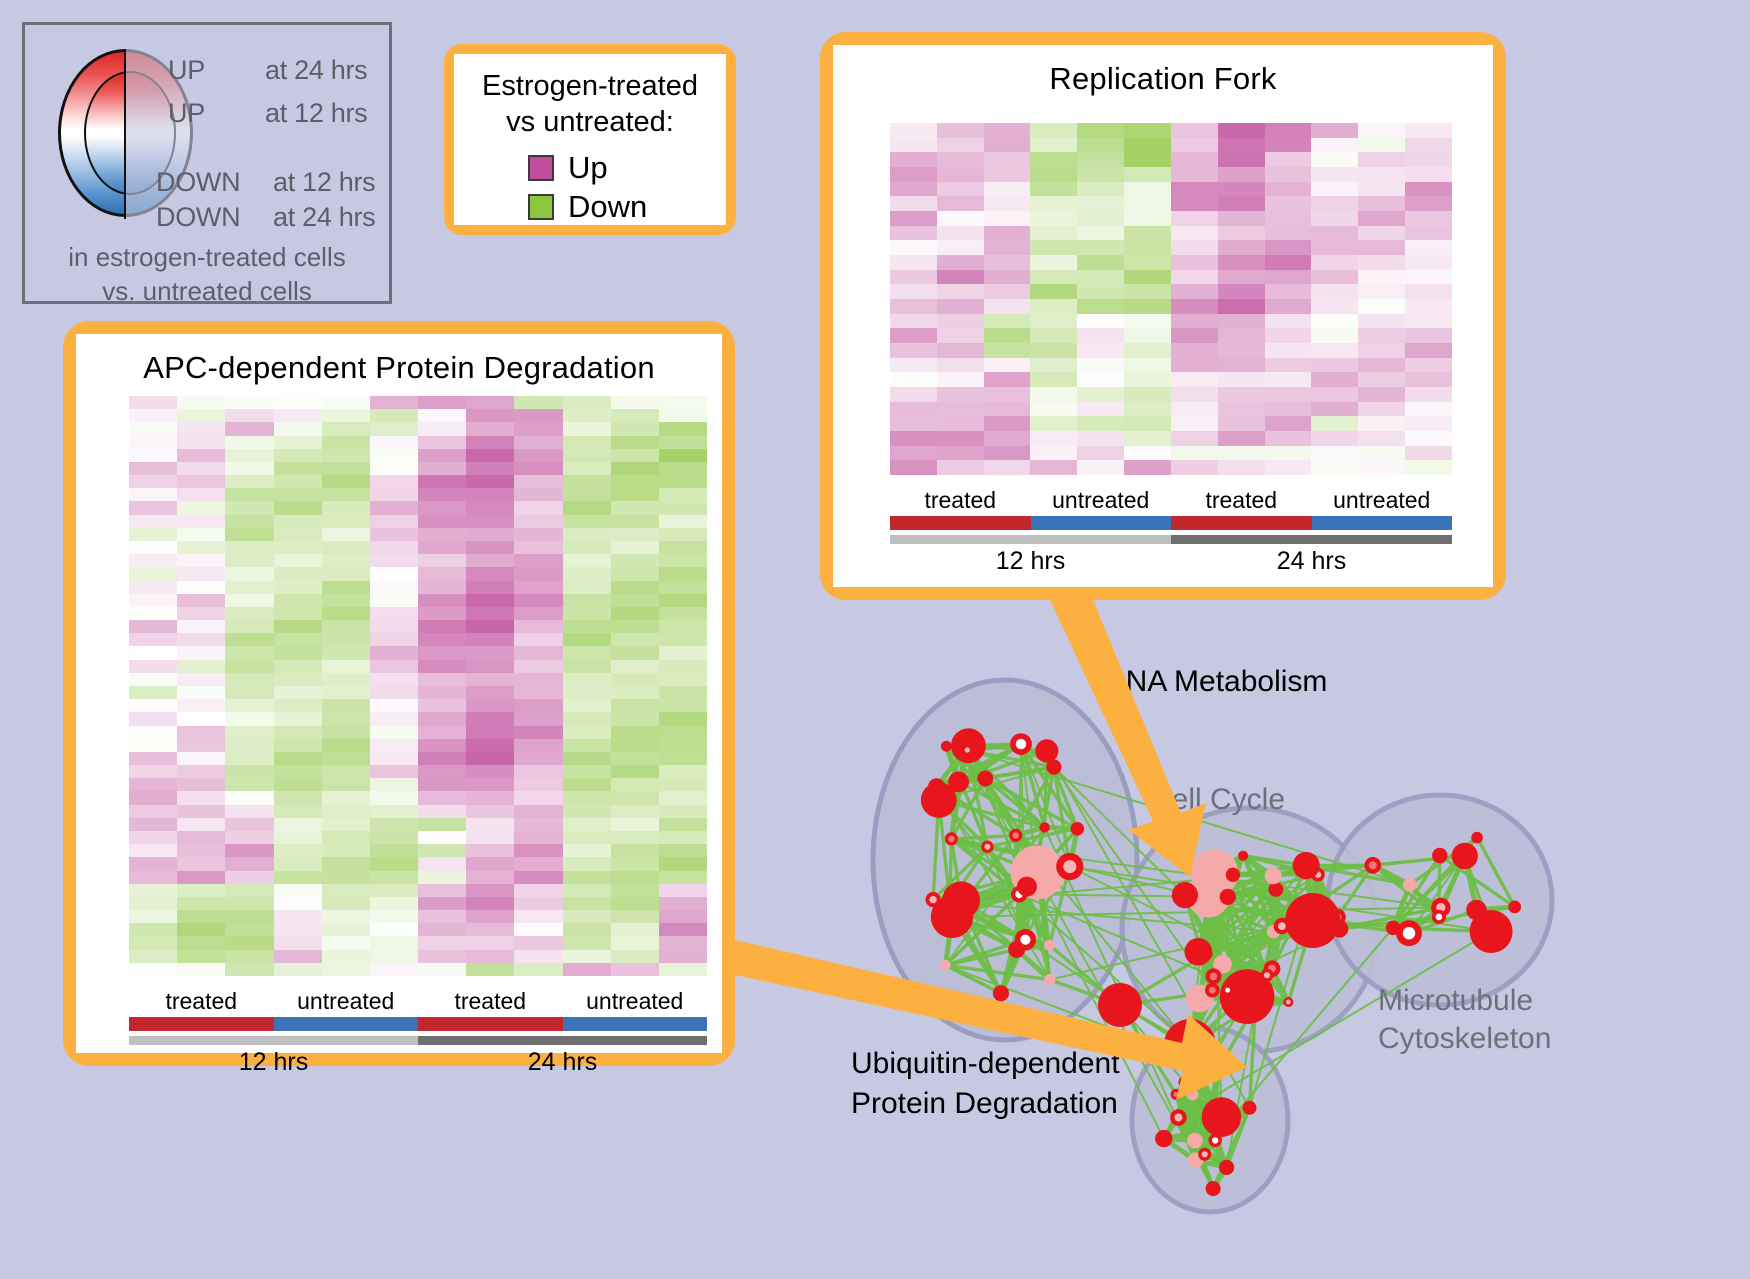  What do you see at coordinates (588, 167) in the screenshot?
I see `key-label-up: Up` at bounding box center [588, 167].